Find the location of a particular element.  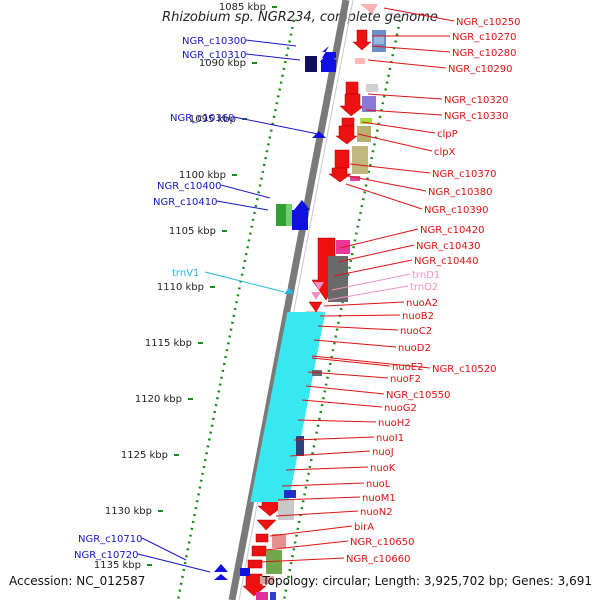

gene-label-right: NGR_c10330 is located at coordinates (476, 116).